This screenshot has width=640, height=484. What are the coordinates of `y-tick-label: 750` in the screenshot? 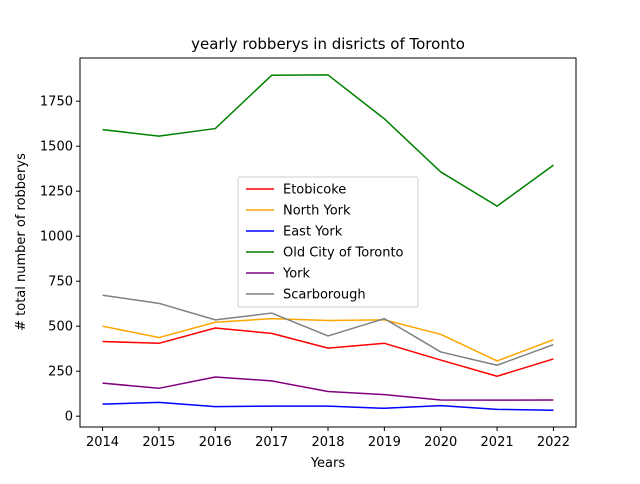 It's located at (60, 282).